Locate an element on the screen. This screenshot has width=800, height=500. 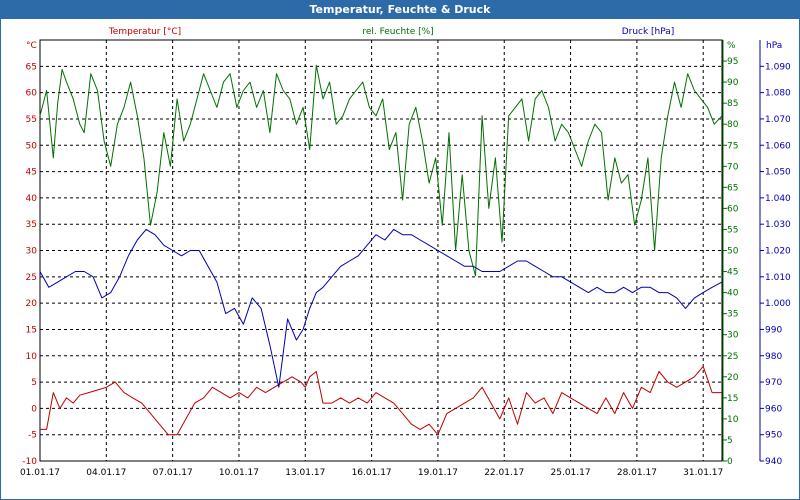
humidity-tick-label: 35 is located at coordinates (732, 315).